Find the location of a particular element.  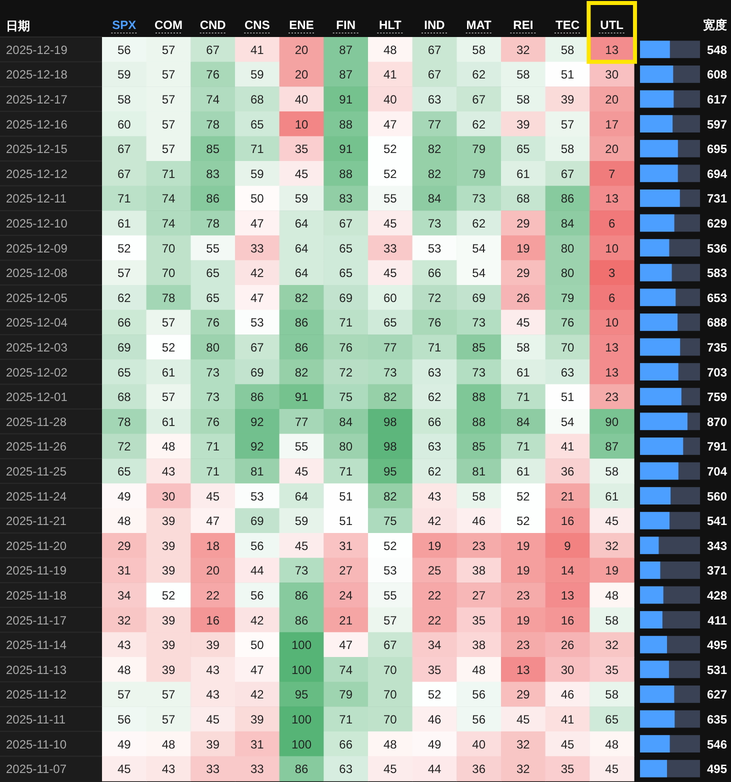

data-label: 40 is located at coordinates (390, 99).